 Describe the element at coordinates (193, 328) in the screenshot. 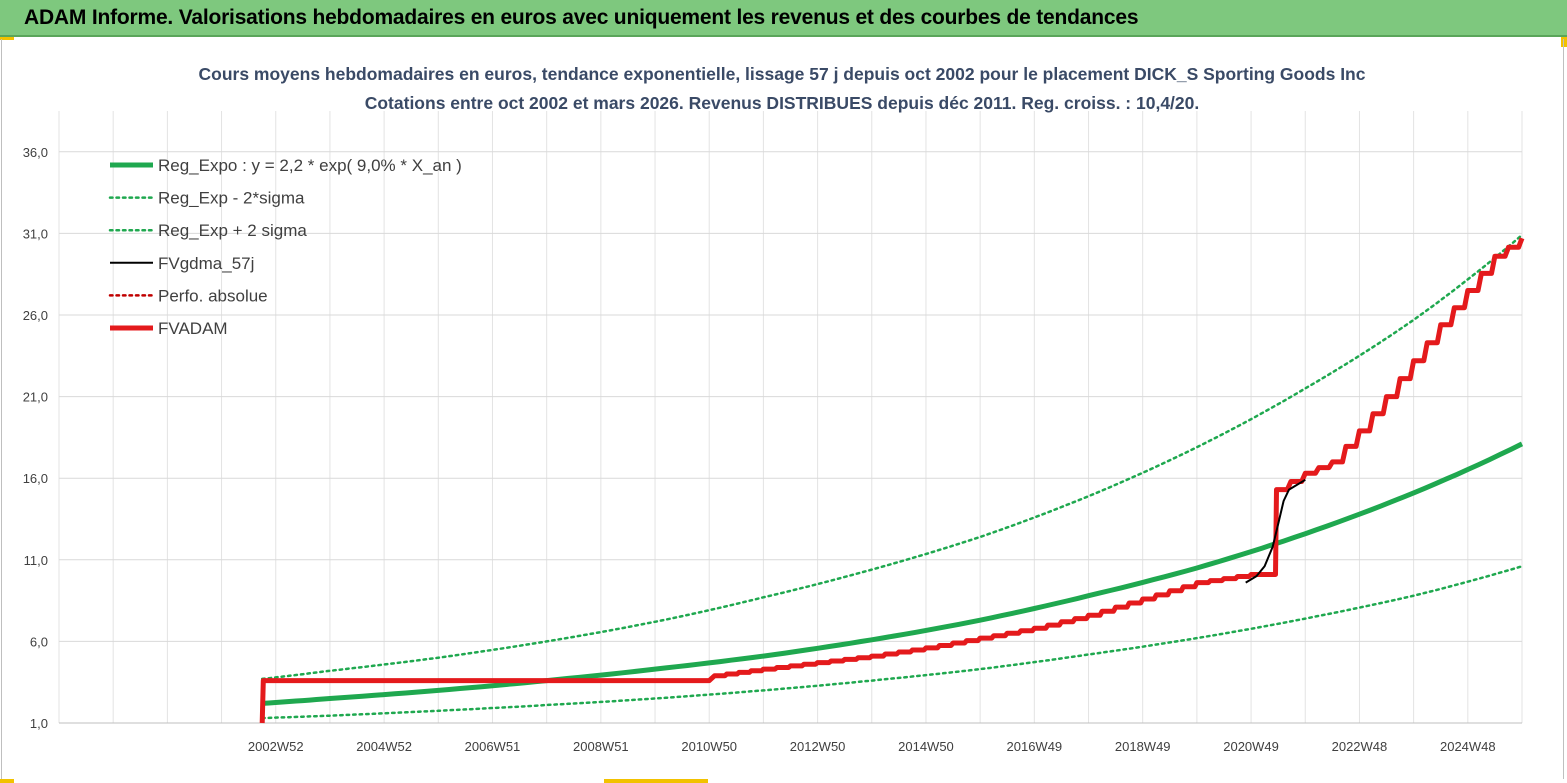

I see `legend-label: FVADAM` at that location.